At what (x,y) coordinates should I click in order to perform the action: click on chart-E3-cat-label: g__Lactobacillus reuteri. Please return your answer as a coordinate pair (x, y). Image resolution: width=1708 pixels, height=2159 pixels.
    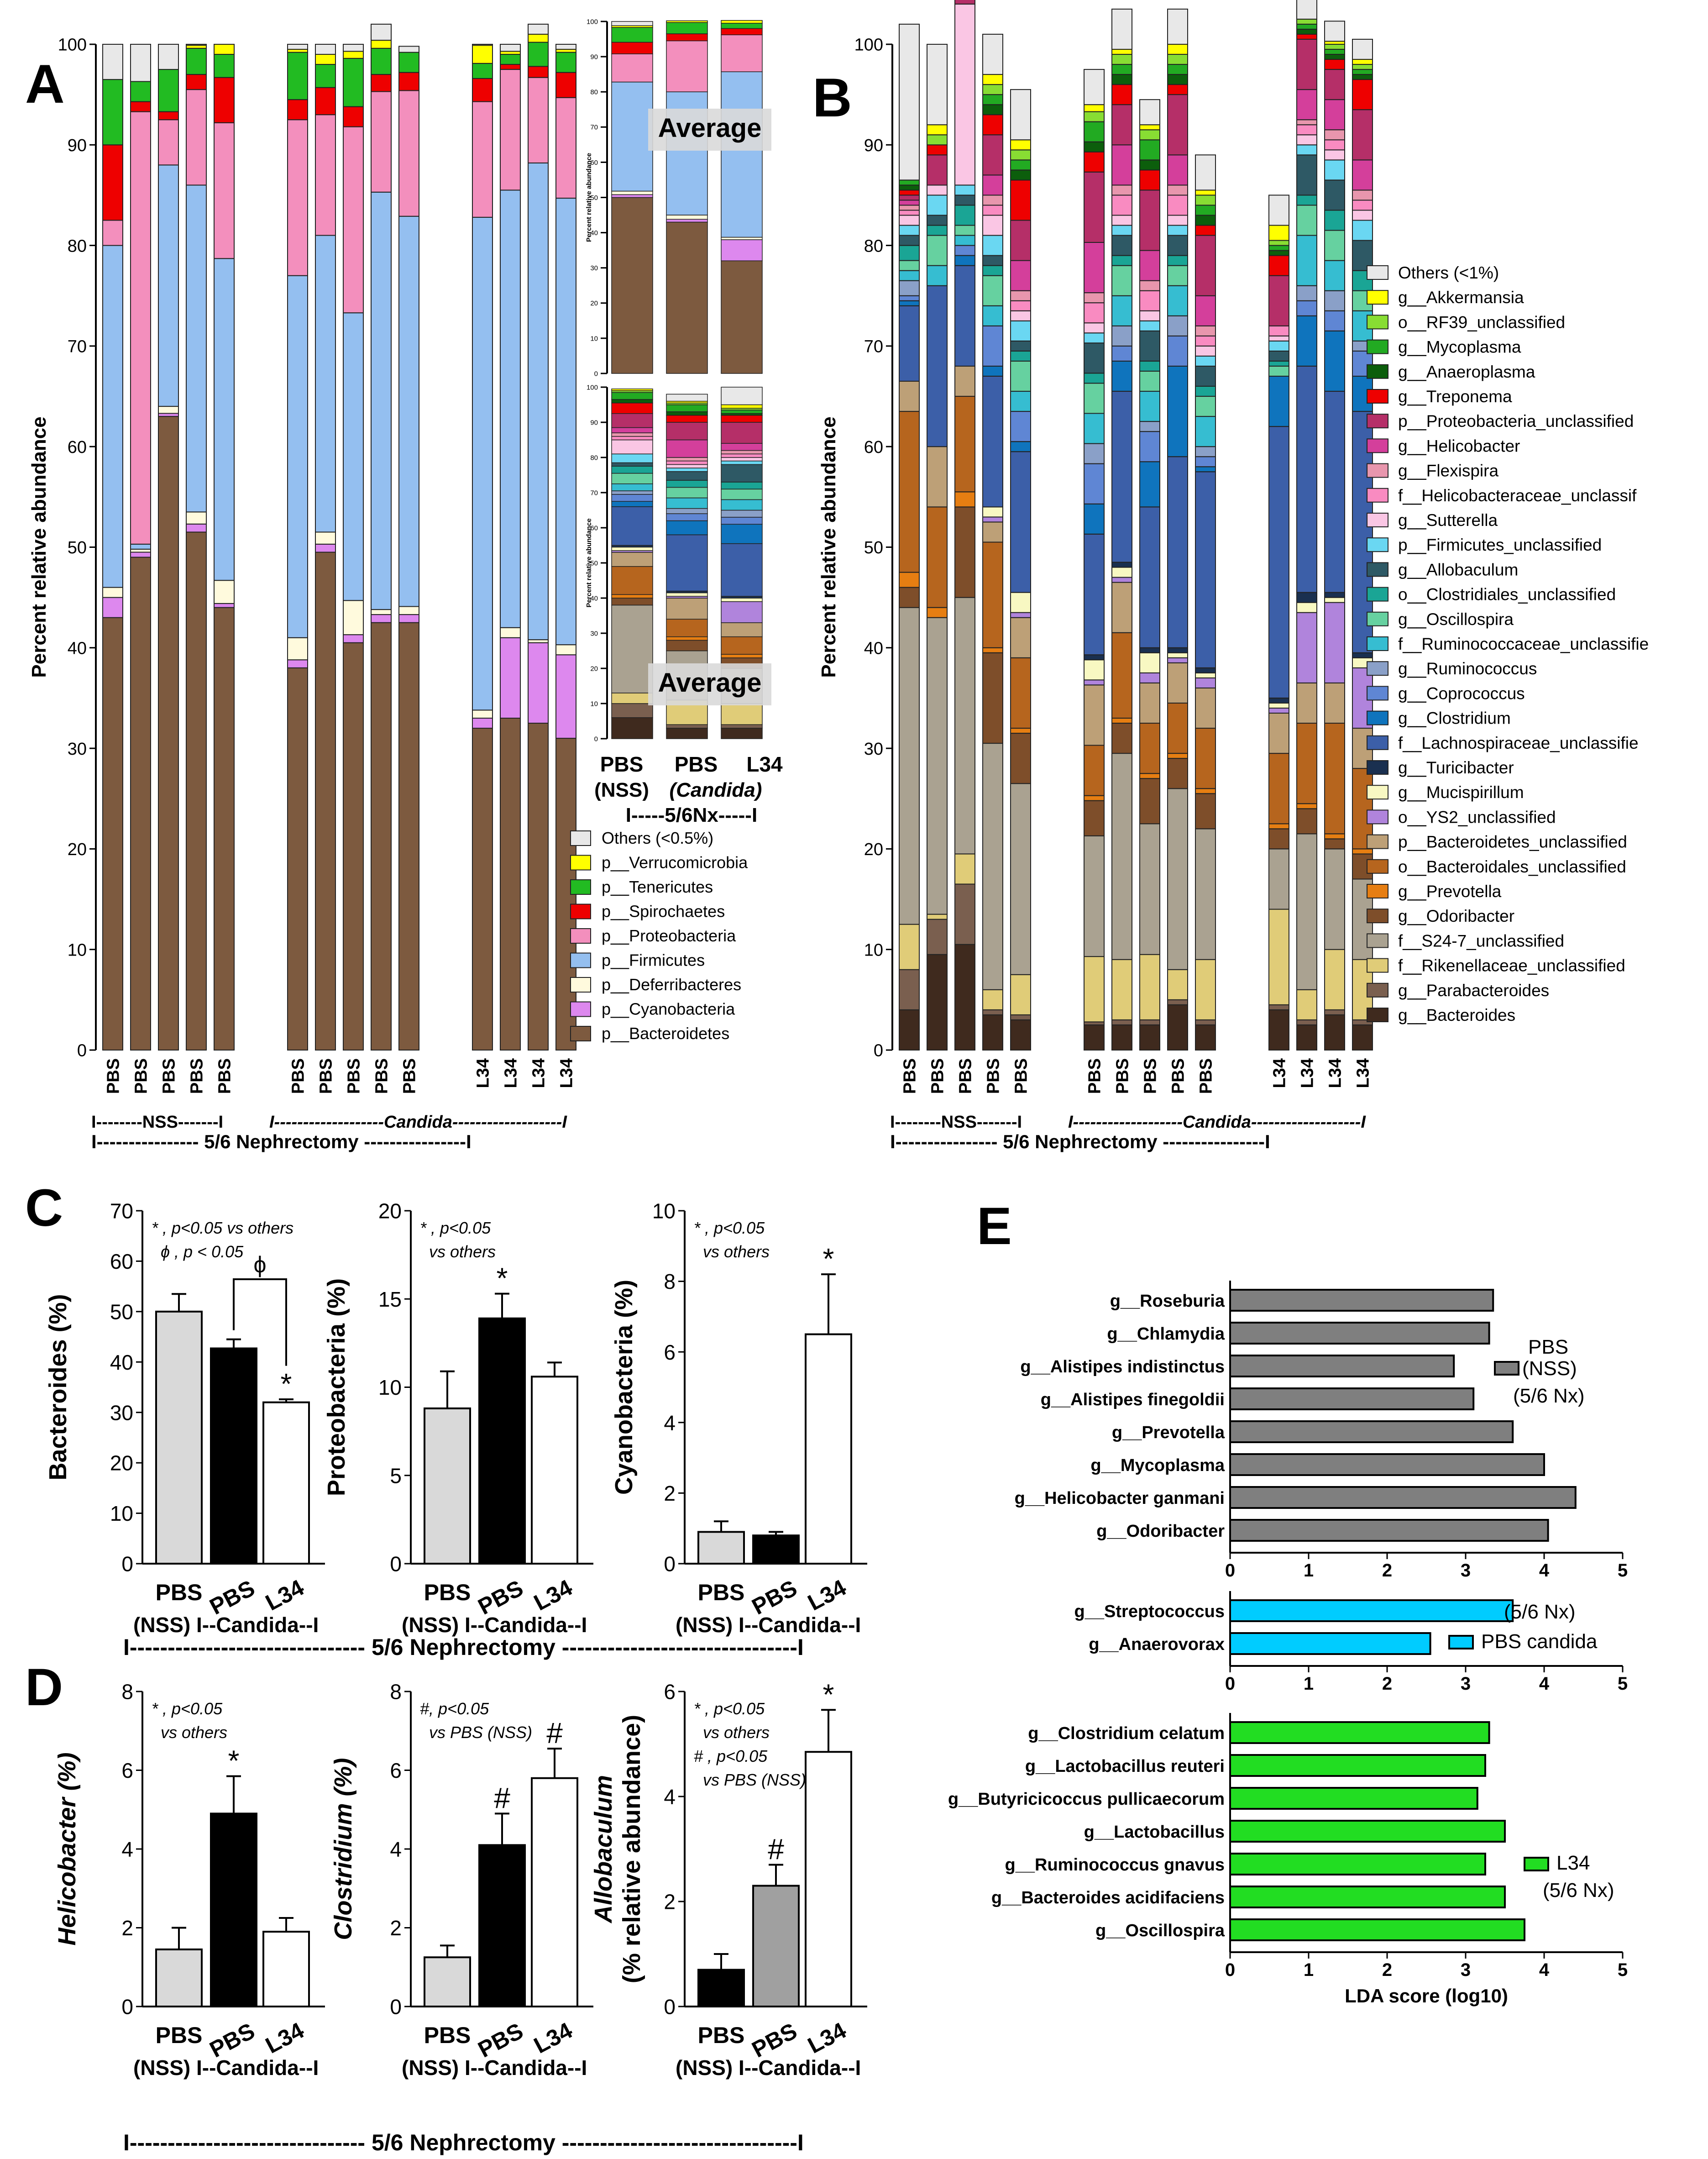
    Looking at the image, I should click on (1125, 1766).